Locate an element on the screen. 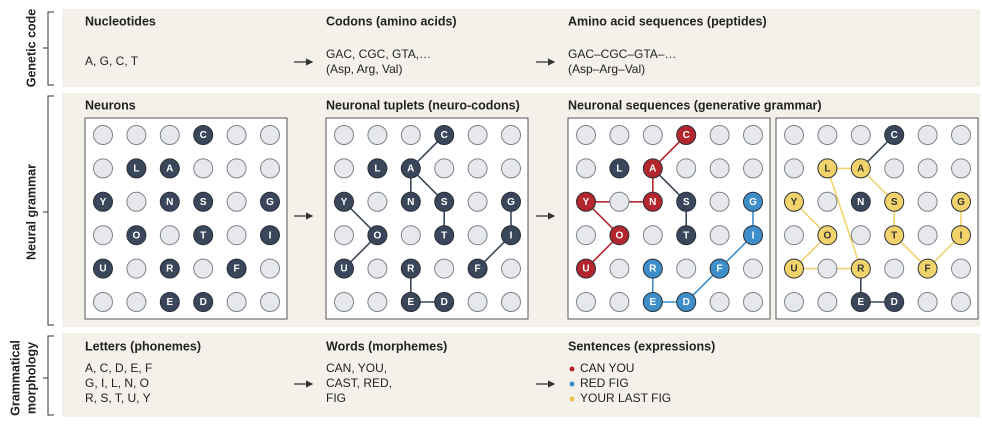 The image size is (982, 425). bracket is located at coordinates (48, 48).